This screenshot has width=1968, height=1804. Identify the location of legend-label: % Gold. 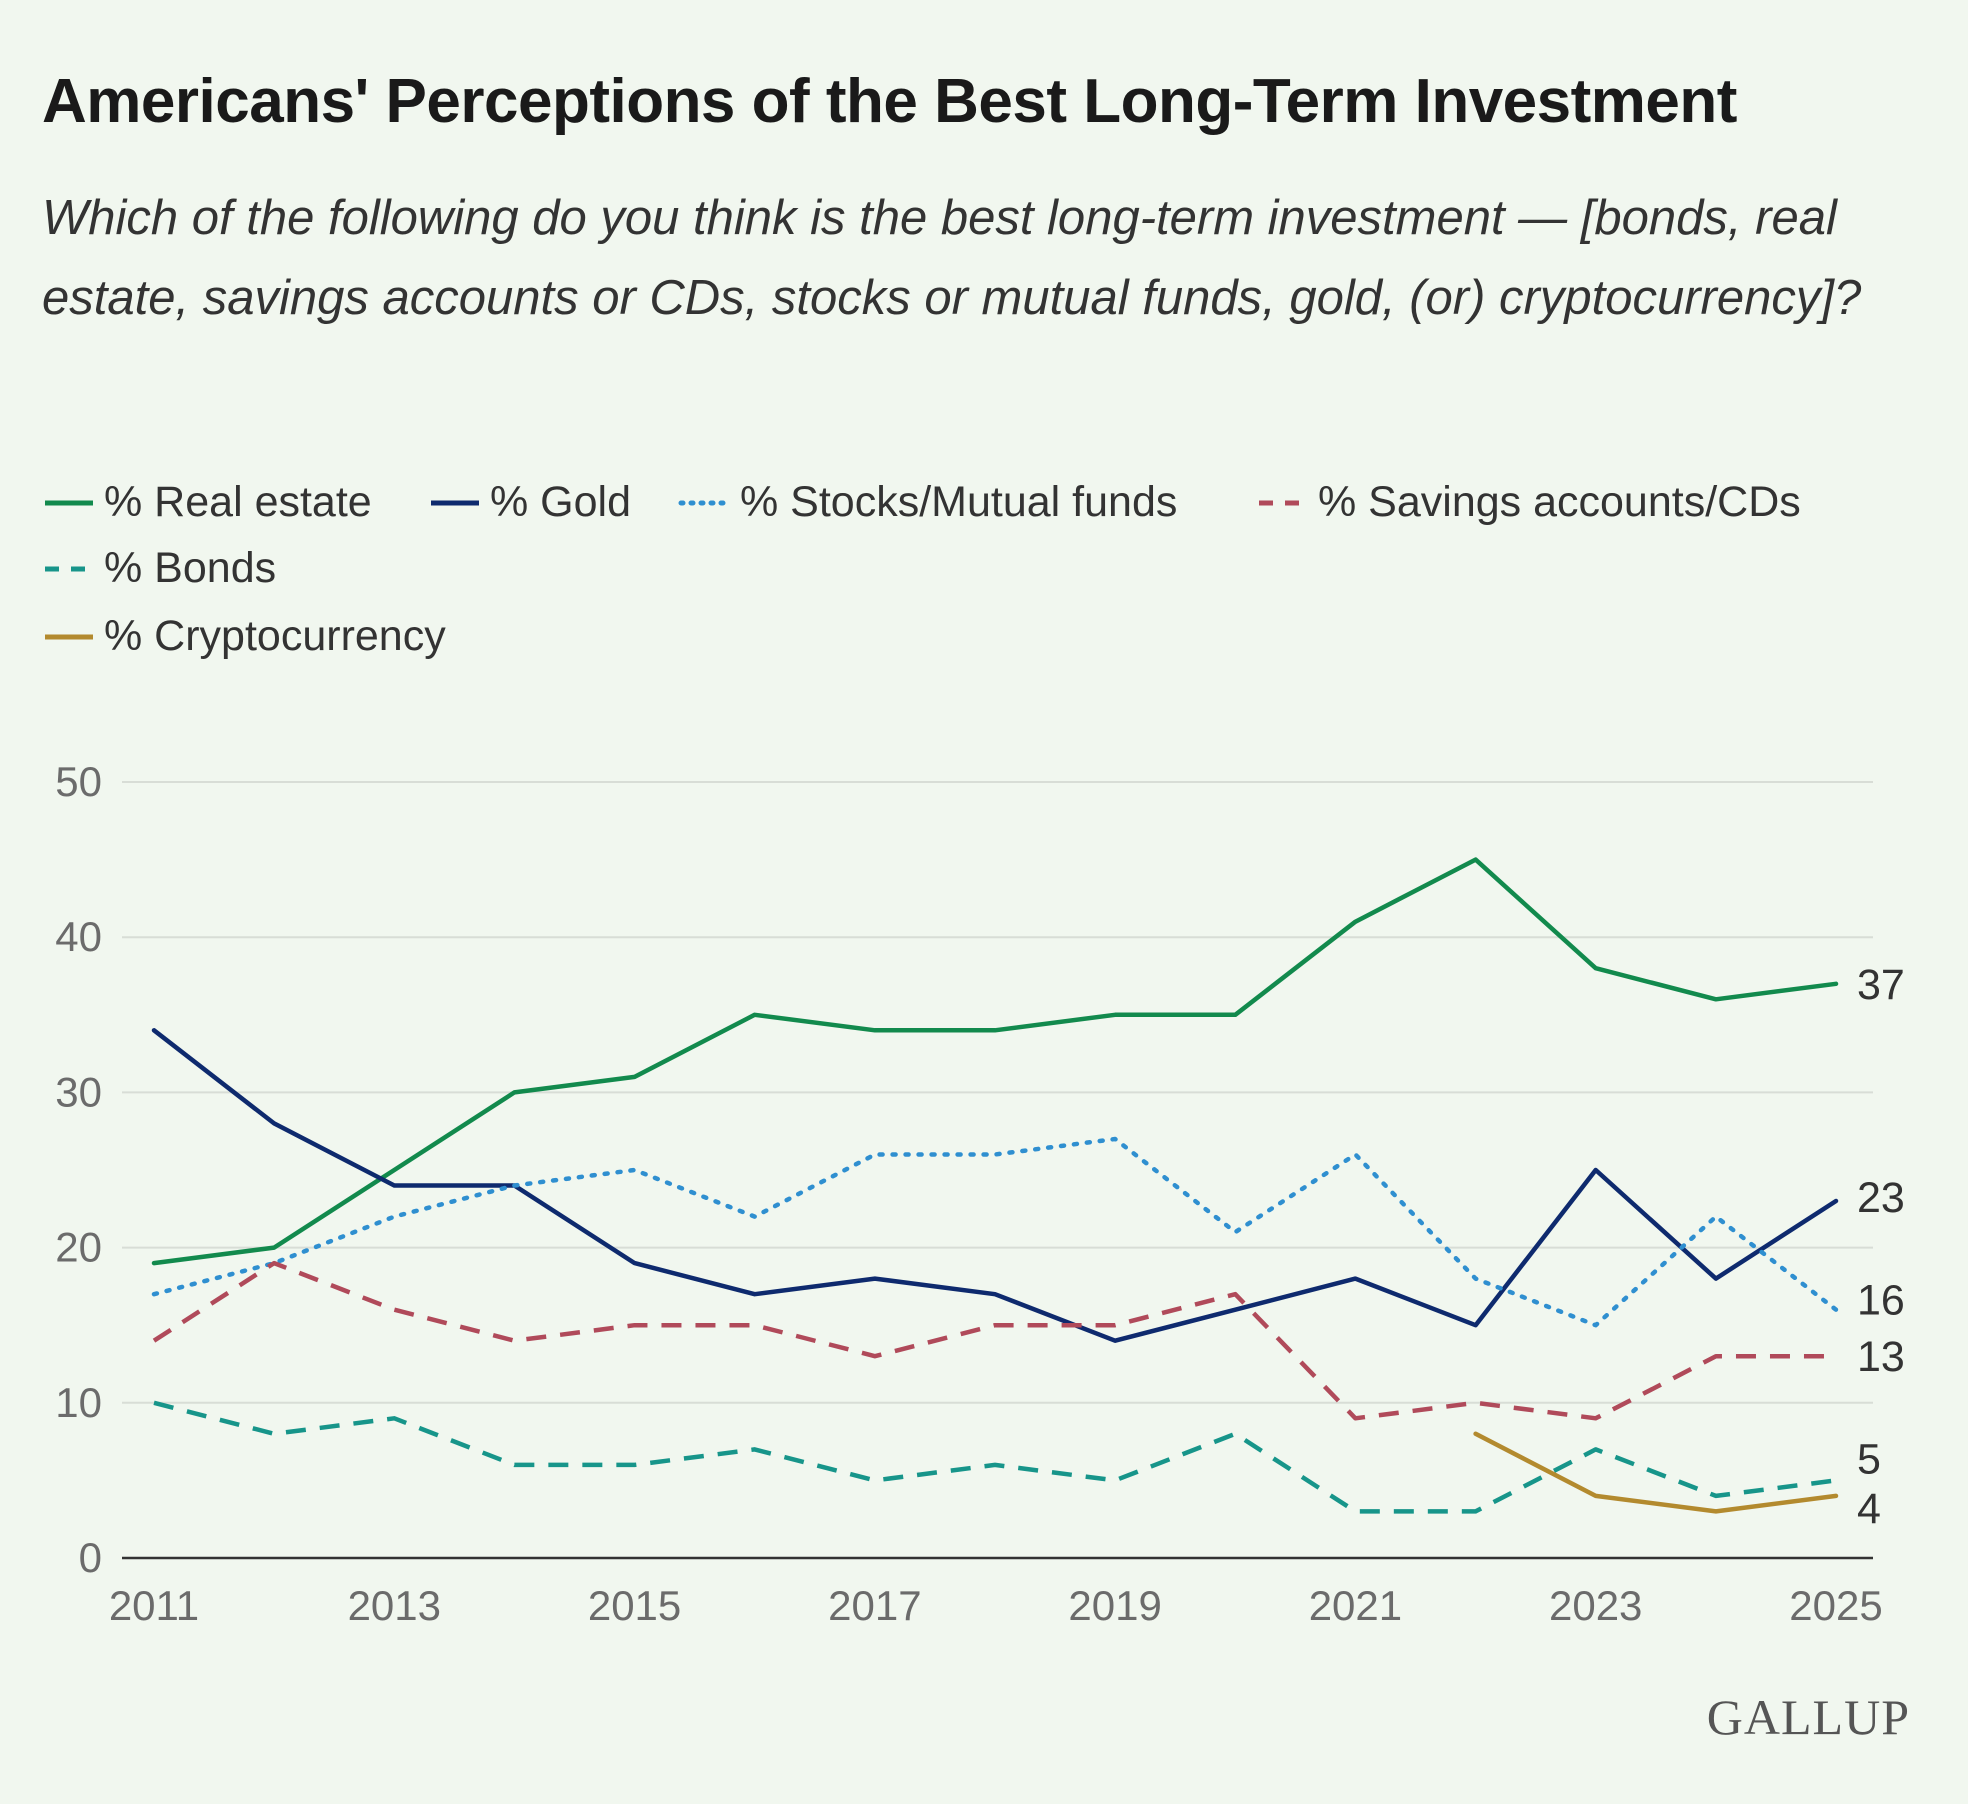
(561, 502).